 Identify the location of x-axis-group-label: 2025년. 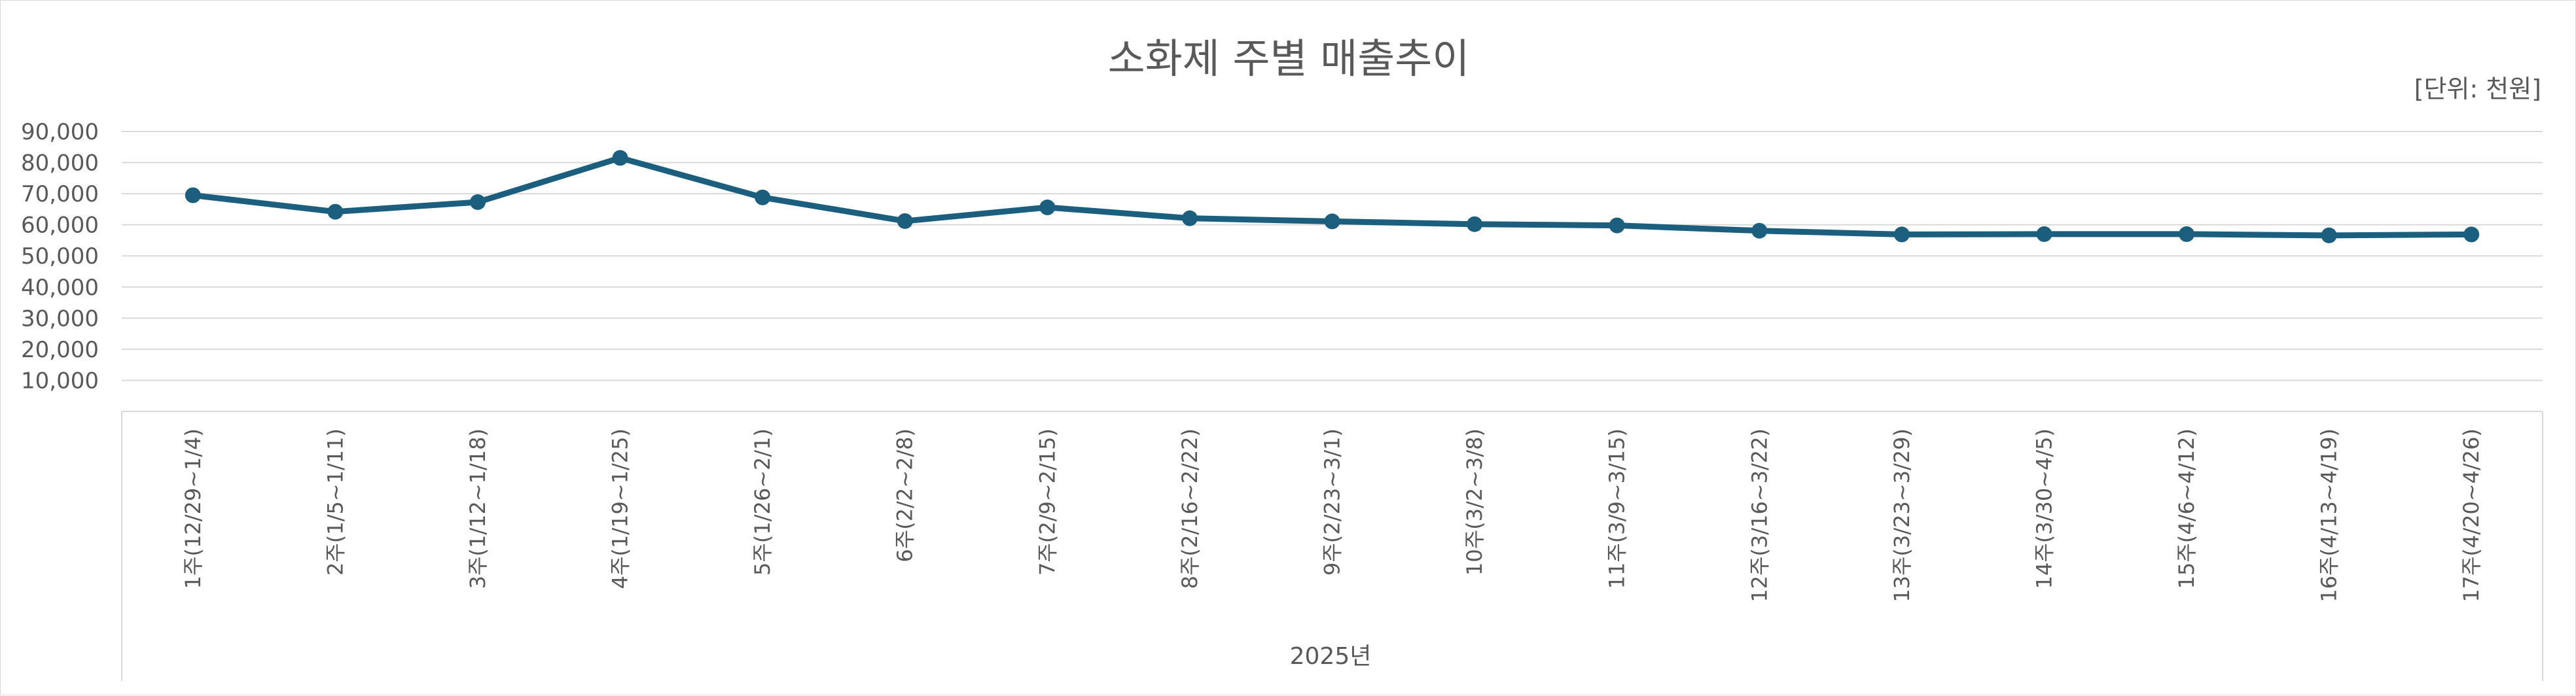
(1331, 657).